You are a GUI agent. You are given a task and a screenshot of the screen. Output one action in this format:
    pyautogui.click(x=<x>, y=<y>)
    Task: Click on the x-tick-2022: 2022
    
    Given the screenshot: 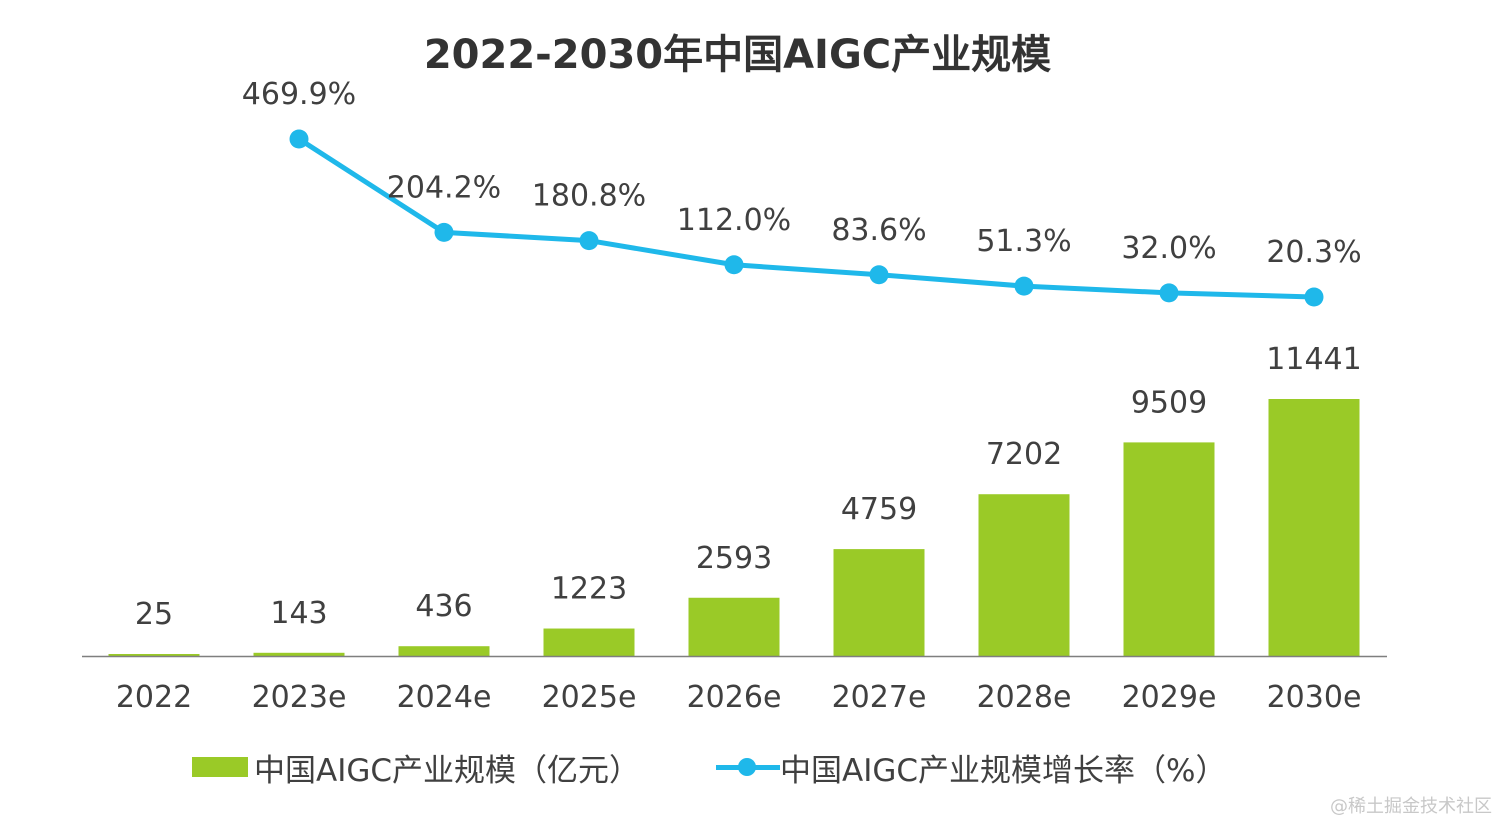 What is the action you would take?
    pyautogui.click(x=154, y=697)
    